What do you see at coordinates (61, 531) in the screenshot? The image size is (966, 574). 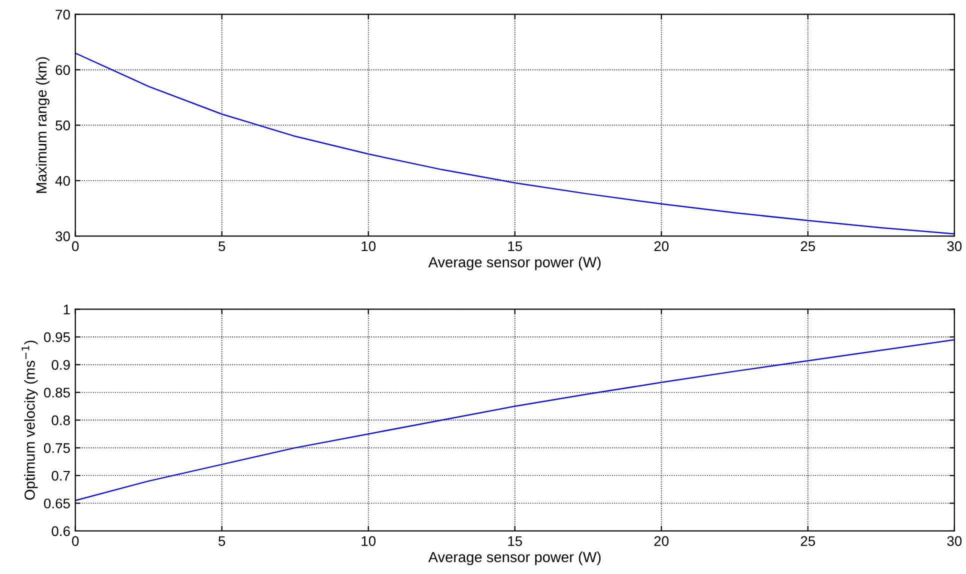 I see `y-tick-label: 0.6` at bounding box center [61, 531].